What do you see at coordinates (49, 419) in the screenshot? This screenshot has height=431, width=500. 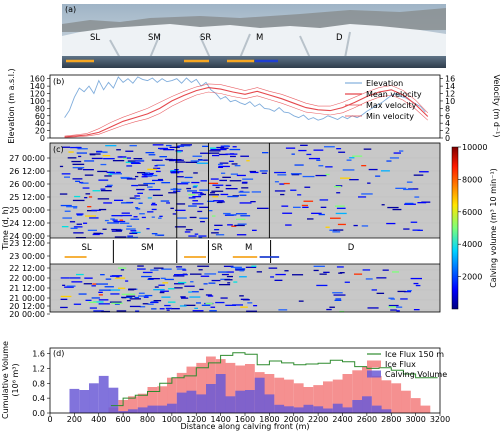 I see `xtick-label: 0` at bounding box center [49, 419].